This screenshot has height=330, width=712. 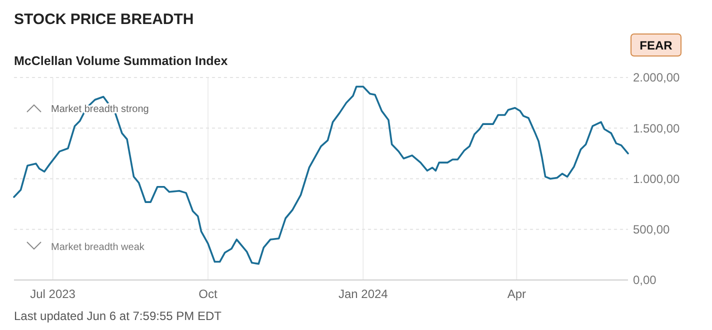 I want to click on text: Last updated Jun 6 at 7:59:55 PM EDT, so click(x=118, y=316).